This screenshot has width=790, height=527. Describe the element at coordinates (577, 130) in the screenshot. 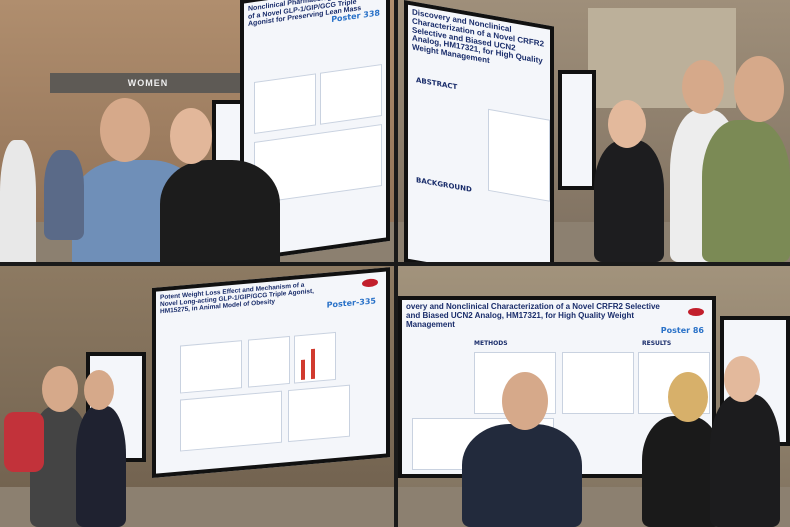

I see `poster-board-far` at that location.